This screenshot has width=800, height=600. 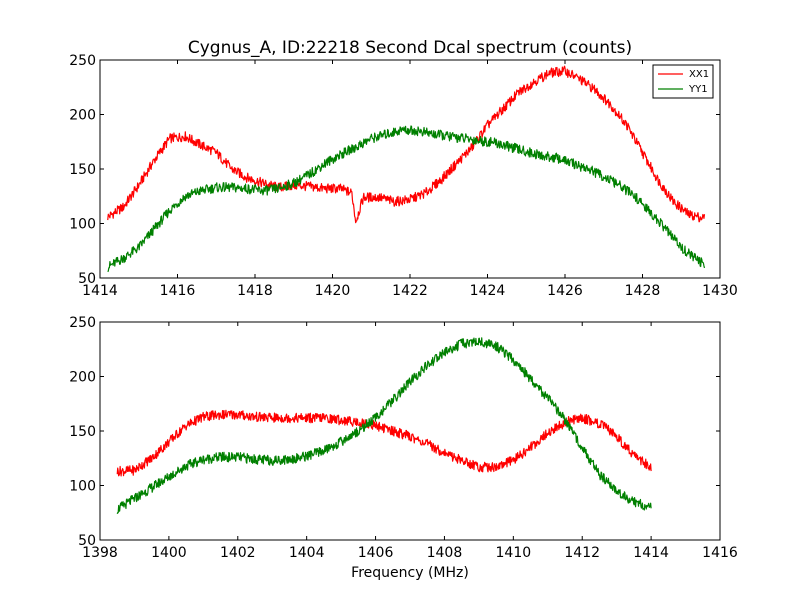 What do you see at coordinates (376, 553) in the screenshot?
I see `x-tick-label: 1406` at bounding box center [376, 553].